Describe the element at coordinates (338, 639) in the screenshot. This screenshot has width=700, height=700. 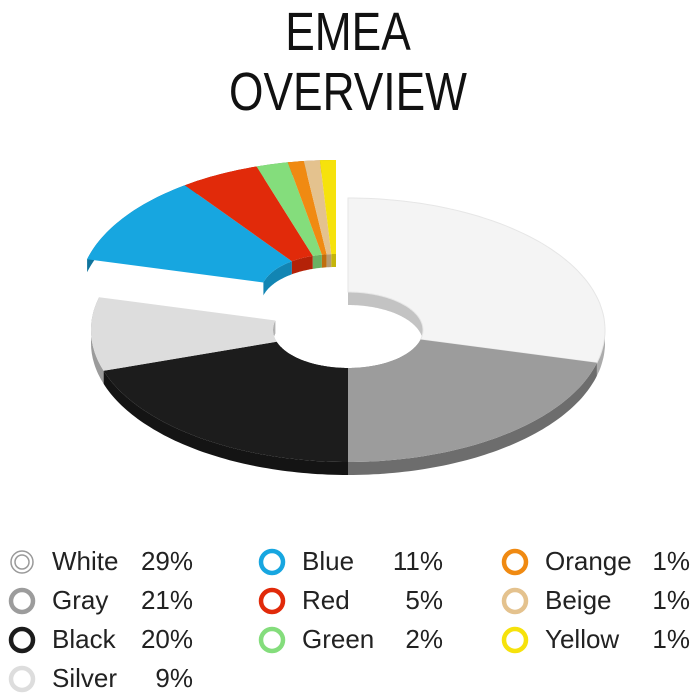
I see `legend-label: Green` at that location.